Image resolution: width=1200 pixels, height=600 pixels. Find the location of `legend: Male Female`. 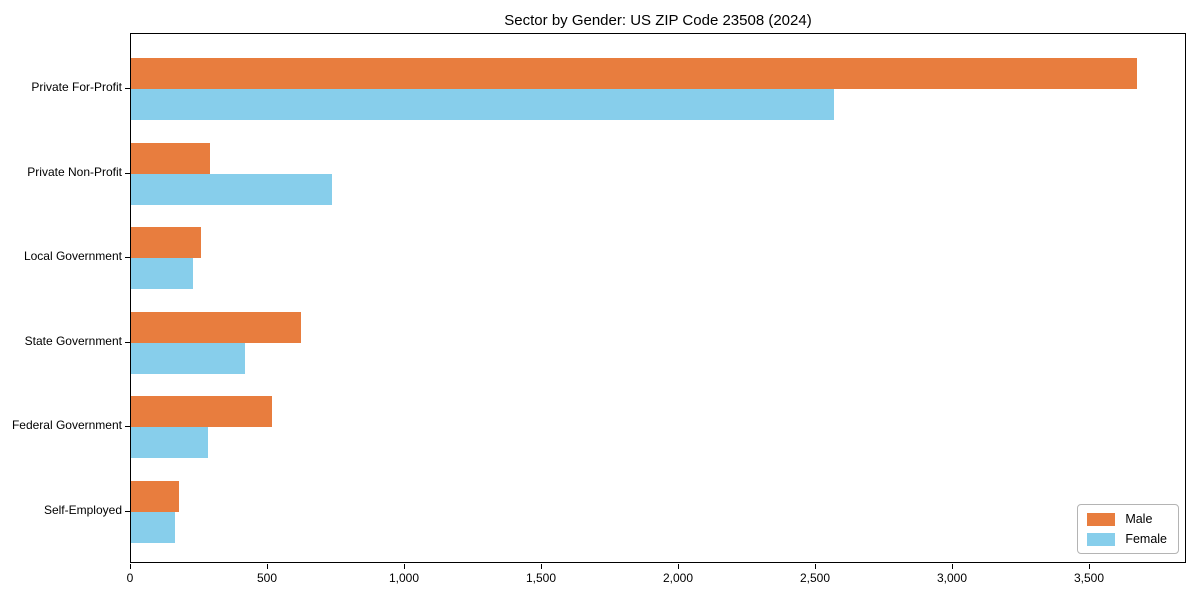

legend: Male Female is located at coordinates (1128, 529).